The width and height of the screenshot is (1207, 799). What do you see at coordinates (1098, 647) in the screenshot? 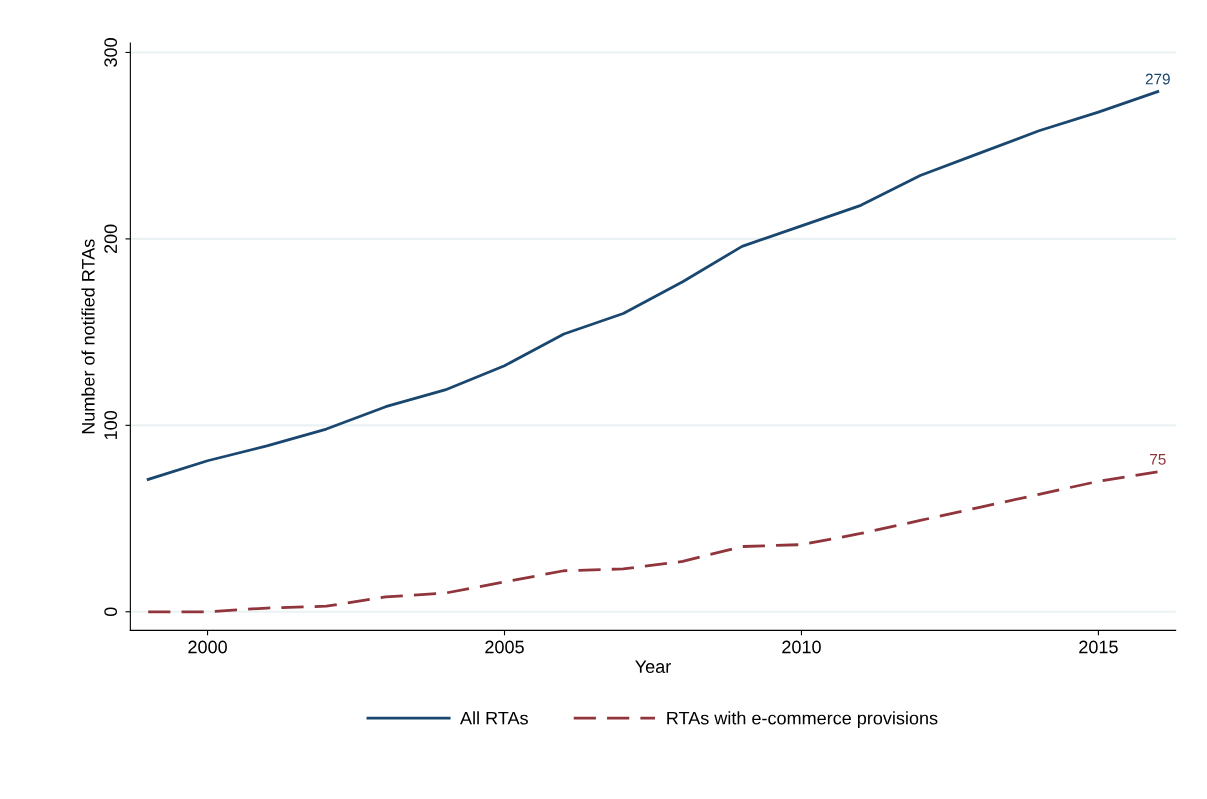
I see `x-tick-label: 2015` at bounding box center [1098, 647].